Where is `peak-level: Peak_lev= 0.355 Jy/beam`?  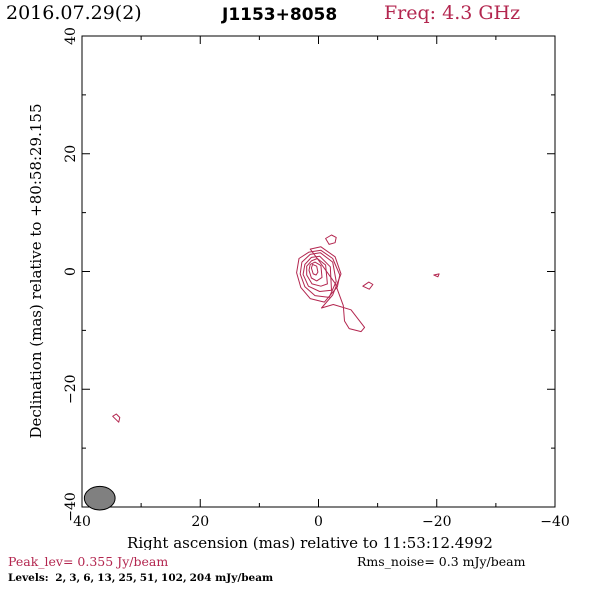
peak-level: Peak_lev= 0.355 Jy/beam is located at coordinates (88, 561).